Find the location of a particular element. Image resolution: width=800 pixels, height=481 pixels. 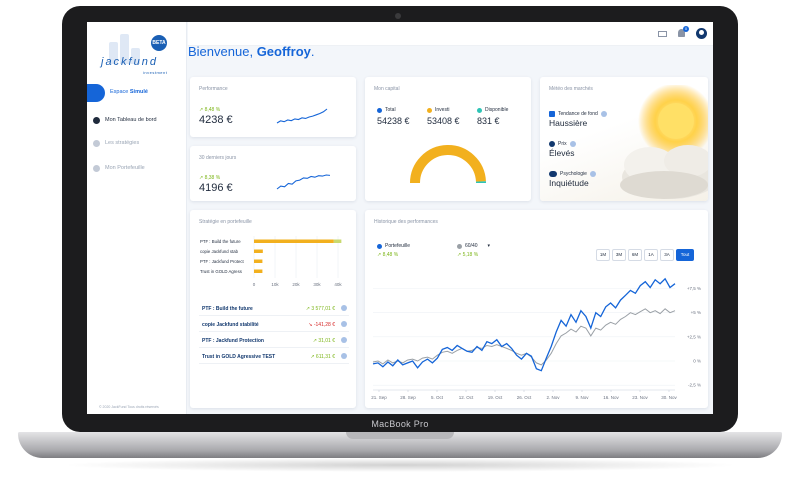

sidebar-item-emphasis: Simulé is located at coordinates (138, 92).